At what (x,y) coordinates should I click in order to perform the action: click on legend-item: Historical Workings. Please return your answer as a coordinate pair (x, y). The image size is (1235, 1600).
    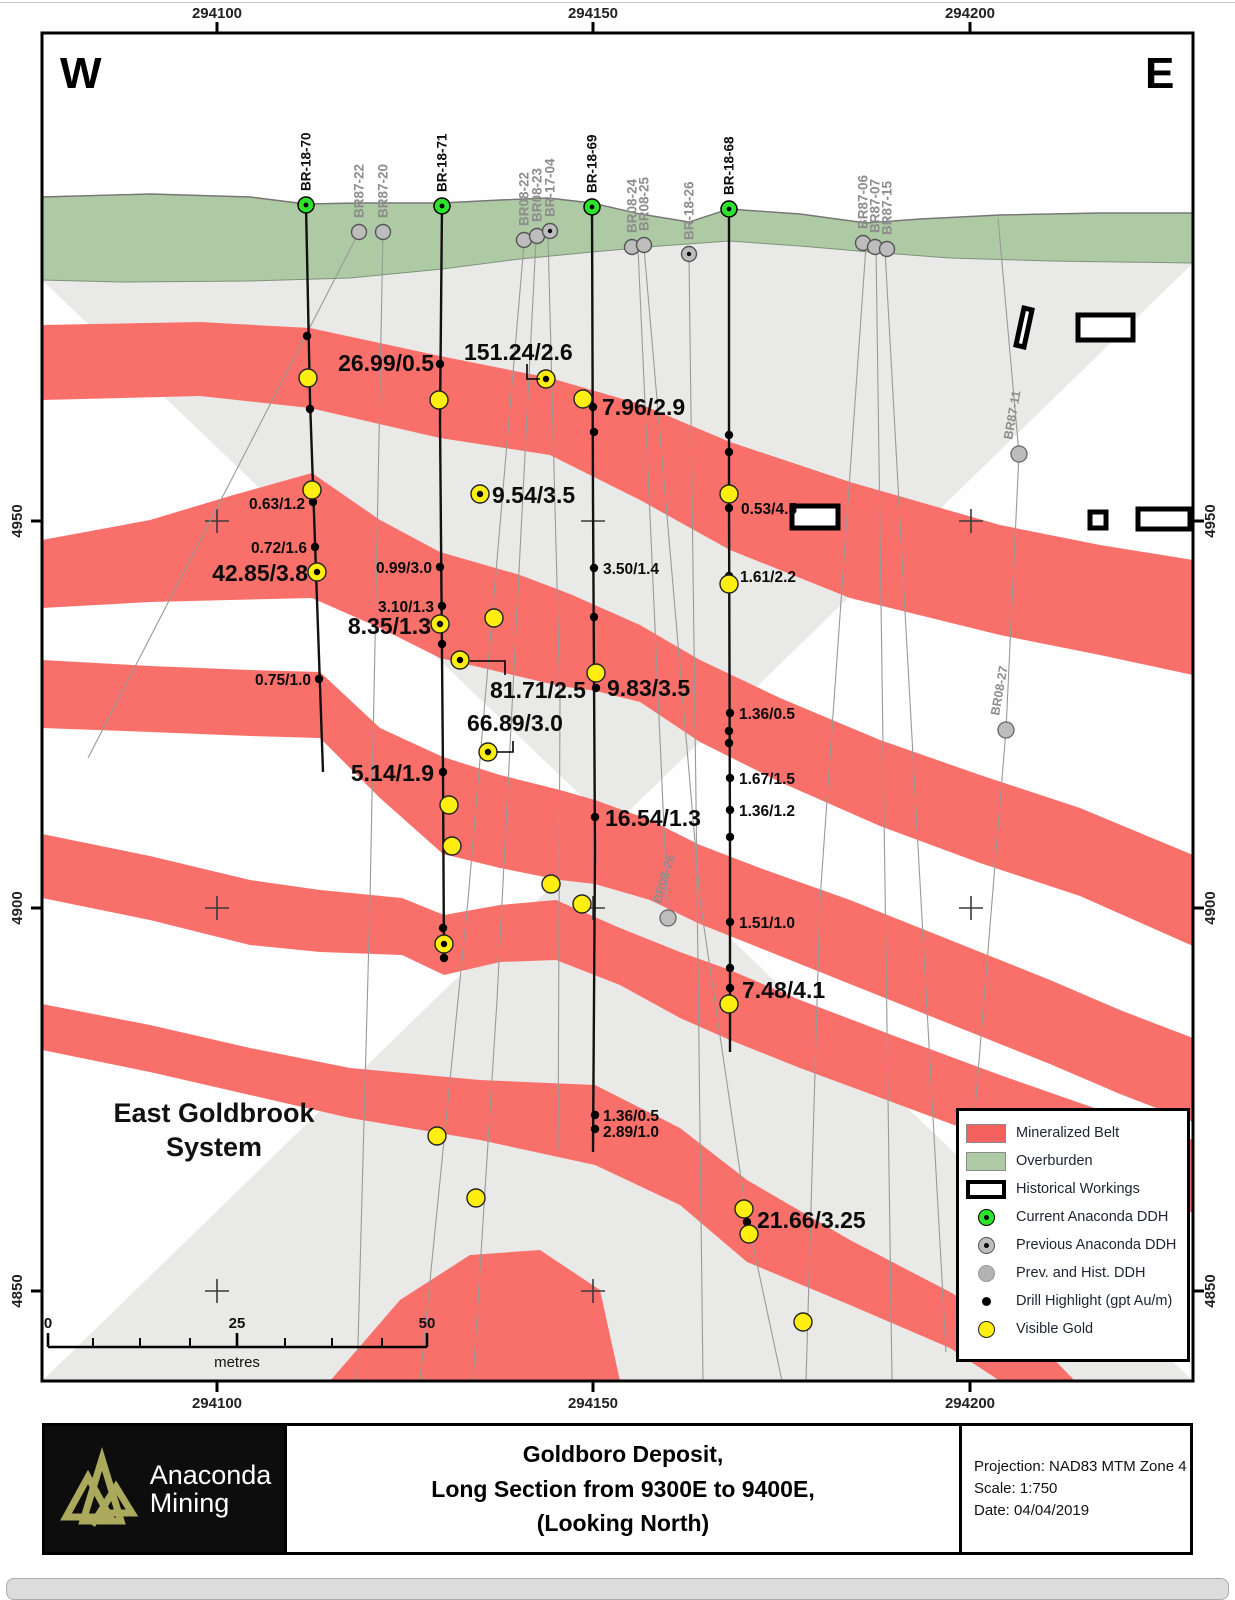
    Looking at the image, I should click on (1076, 1189).